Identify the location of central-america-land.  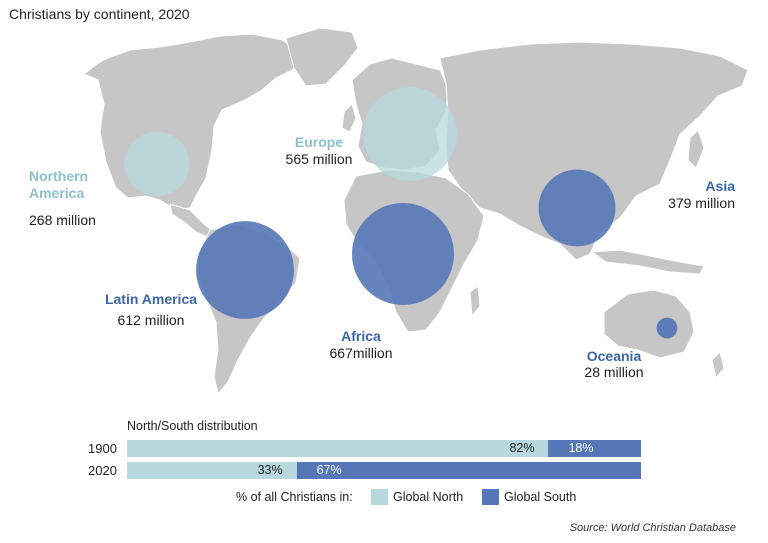
(192, 221).